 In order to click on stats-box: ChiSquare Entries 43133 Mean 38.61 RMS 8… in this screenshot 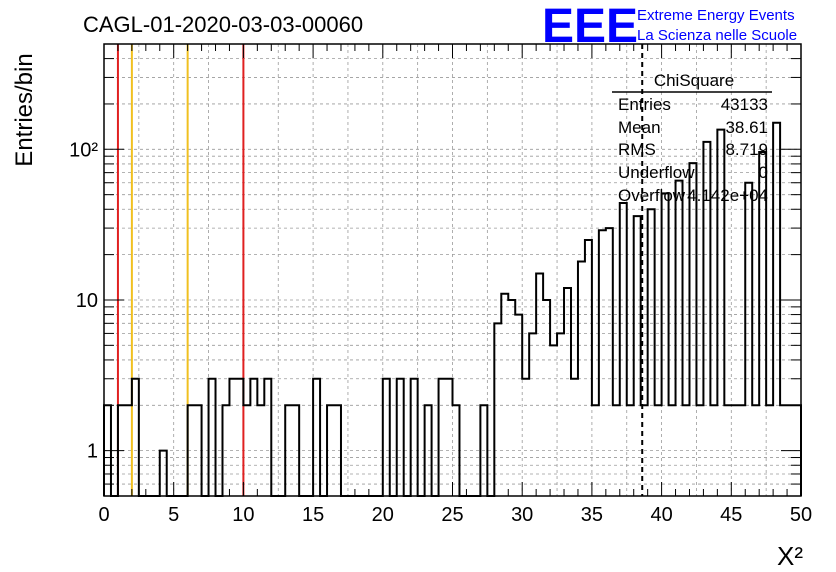, I will do `click(692, 138)`.